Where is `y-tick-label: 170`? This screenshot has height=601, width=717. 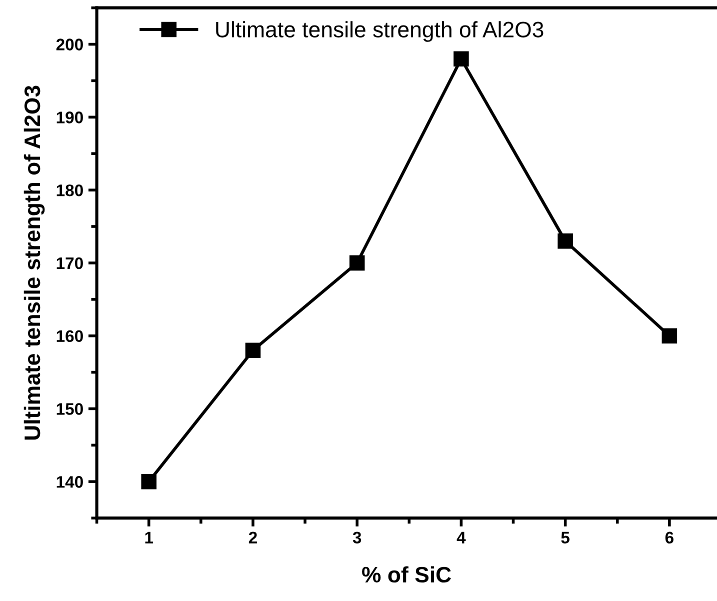 y-tick-label: 170 is located at coordinates (69, 263).